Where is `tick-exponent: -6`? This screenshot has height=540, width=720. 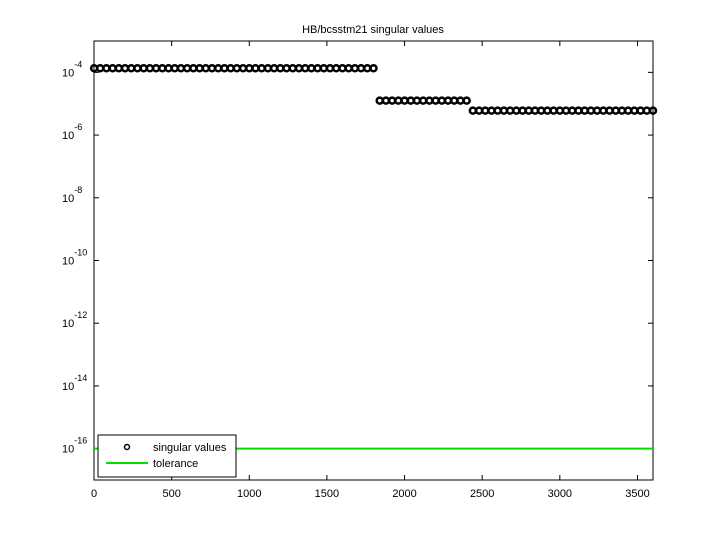
tick-exponent: -6 is located at coordinates (78, 127).